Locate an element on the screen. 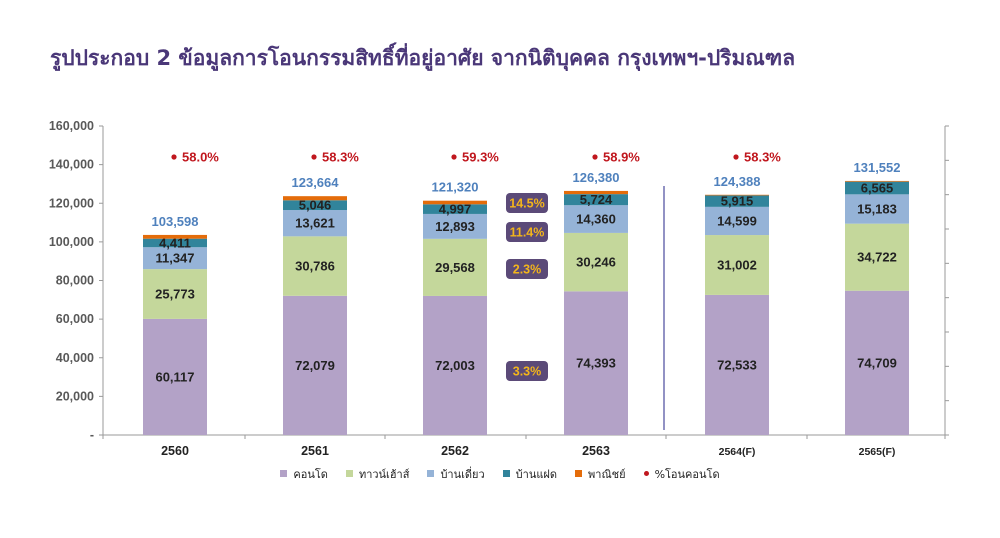 The width and height of the screenshot is (1000, 538). y-tick-label: 100,000 is located at coordinates (71, 242).